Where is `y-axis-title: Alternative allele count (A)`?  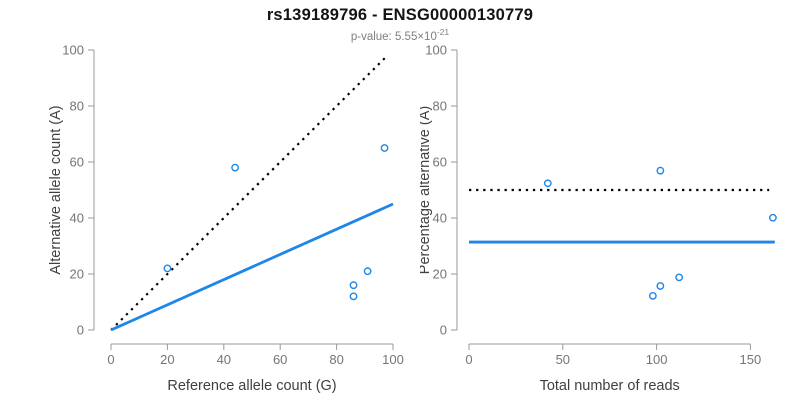 y-axis-title: Alternative allele count (A) is located at coordinates (56, 189).